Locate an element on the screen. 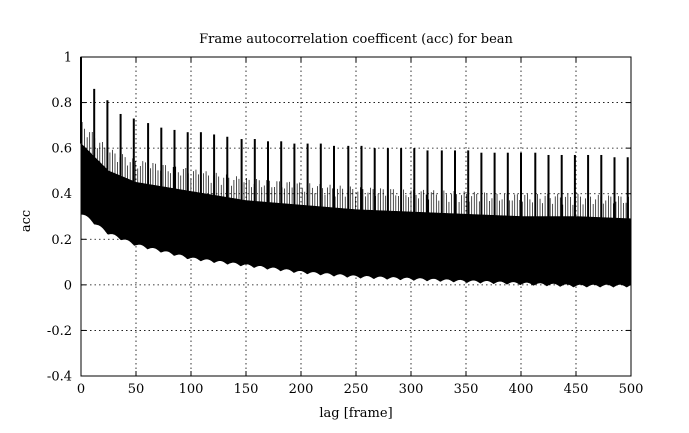  y-tick-label: 0.2 is located at coordinates (61, 240).